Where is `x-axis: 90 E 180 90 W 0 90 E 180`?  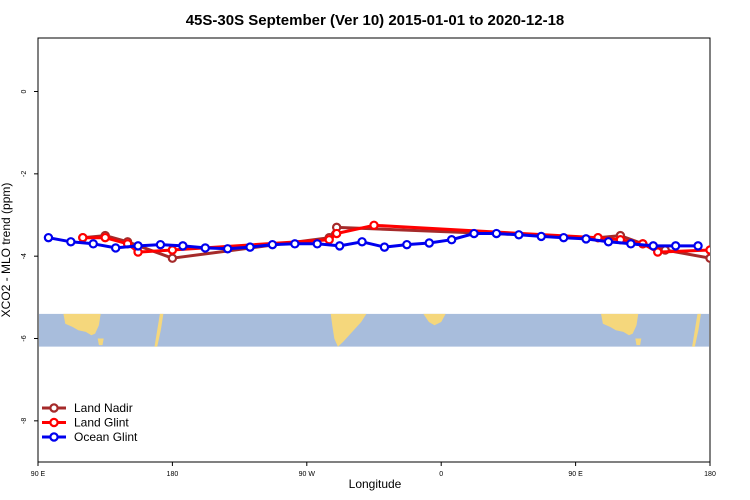 x-axis: 90 E 180 90 W 0 90 E 180 is located at coordinates (373, 470).